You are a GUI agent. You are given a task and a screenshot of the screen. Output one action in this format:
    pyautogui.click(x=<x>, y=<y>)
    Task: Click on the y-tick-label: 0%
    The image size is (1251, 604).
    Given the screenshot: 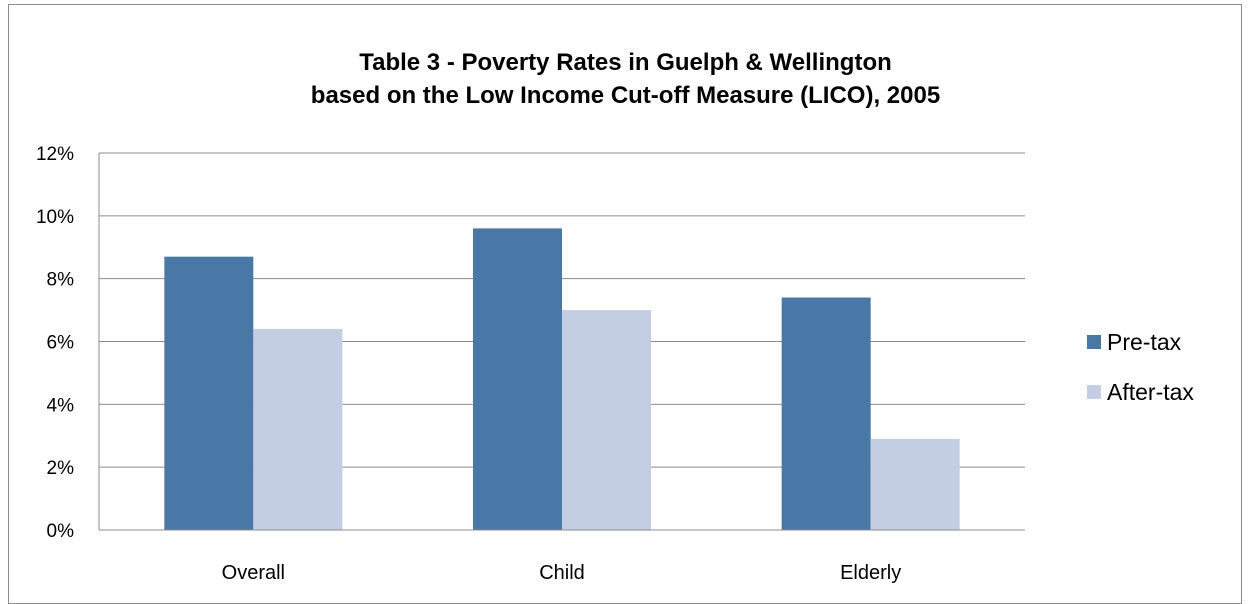 What is the action you would take?
    pyautogui.click(x=61, y=531)
    